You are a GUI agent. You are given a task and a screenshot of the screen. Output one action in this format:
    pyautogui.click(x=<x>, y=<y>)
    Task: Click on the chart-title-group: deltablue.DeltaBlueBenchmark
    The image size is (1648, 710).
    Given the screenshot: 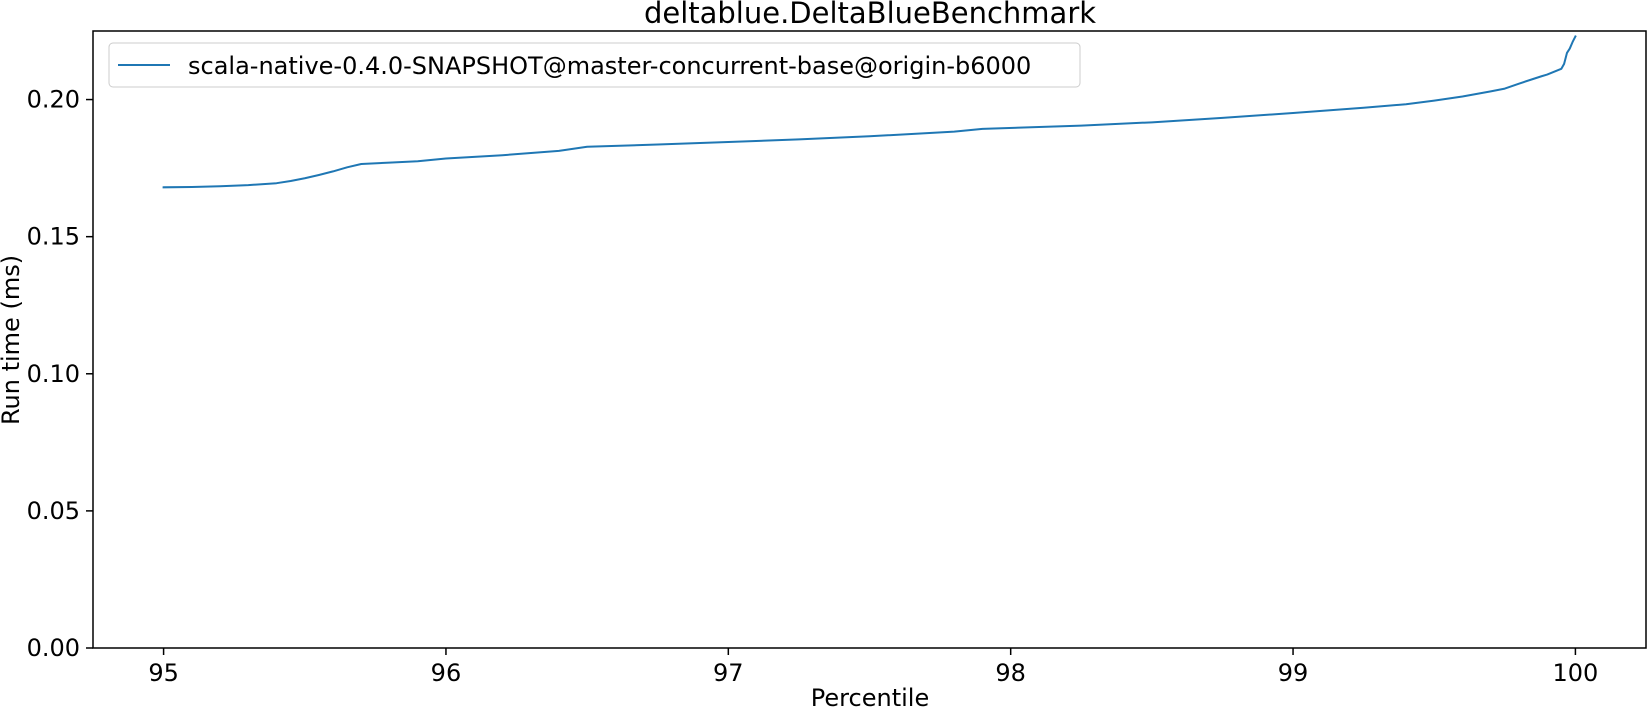 What is the action you would take?
    pyautogui.click(x=870, y=15)
    